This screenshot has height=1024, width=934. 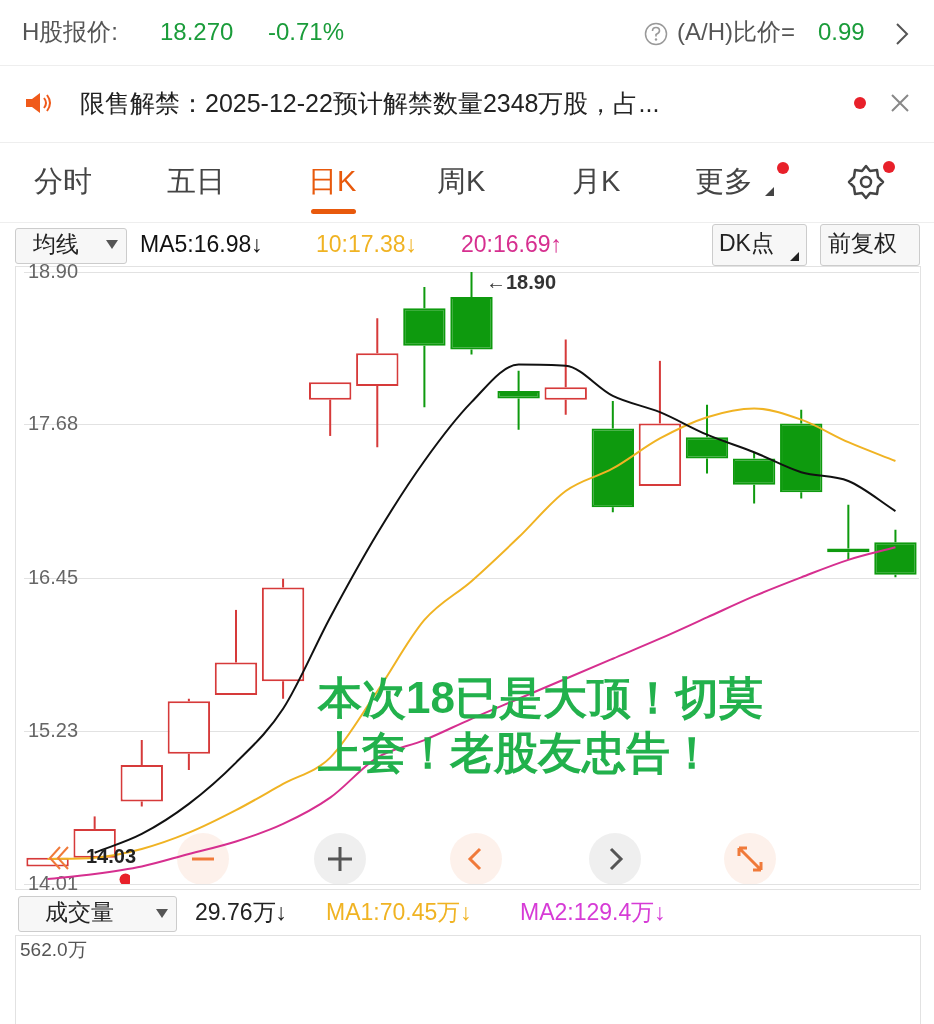 What do you see at coordinates (724, 181) in the screenshot?
I see `text: 更多` at bounding box center [724, 181].